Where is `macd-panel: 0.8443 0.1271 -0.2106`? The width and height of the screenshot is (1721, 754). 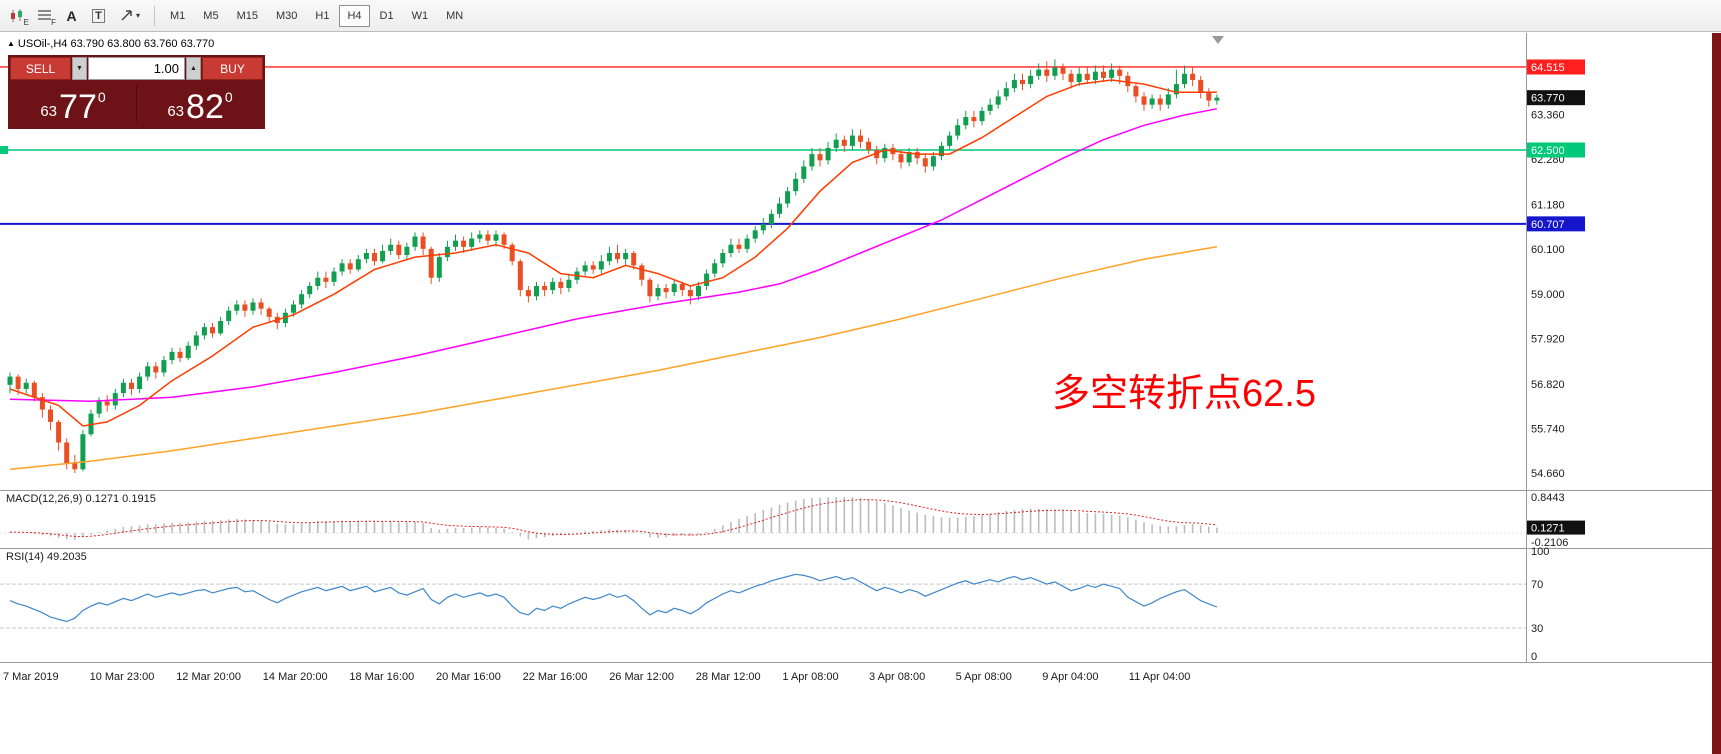
macd-panel: 0.8443 0.1271 -0.2106 is located at coordinates (792, 520).